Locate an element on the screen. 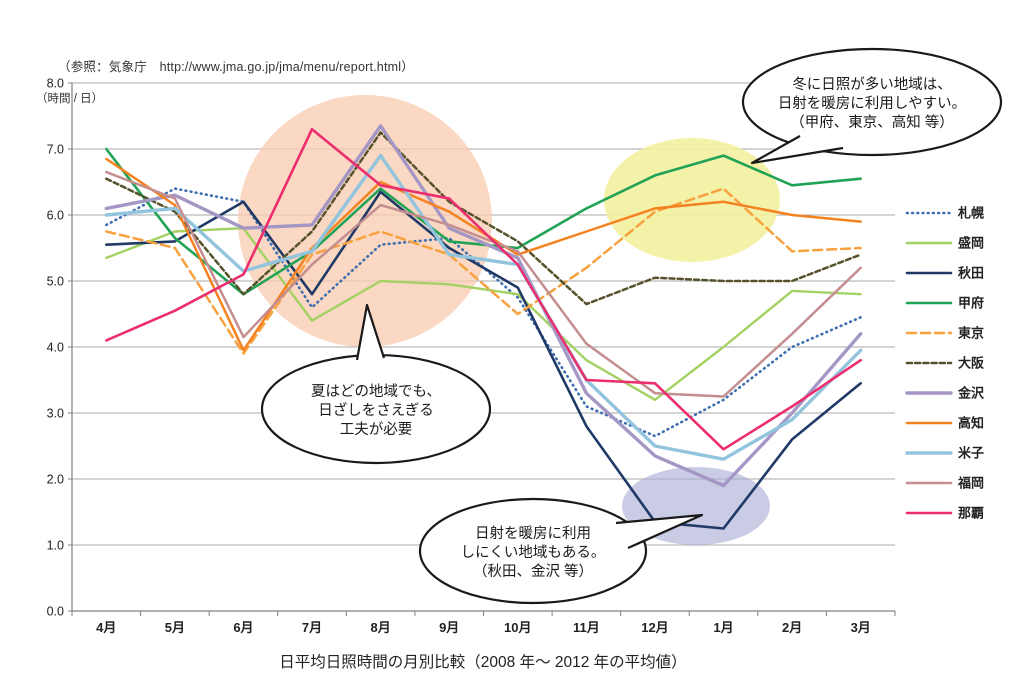 This screenshot has width=1024, height=691. x-tick-label: 10月 is located at coordinates (517, 627).